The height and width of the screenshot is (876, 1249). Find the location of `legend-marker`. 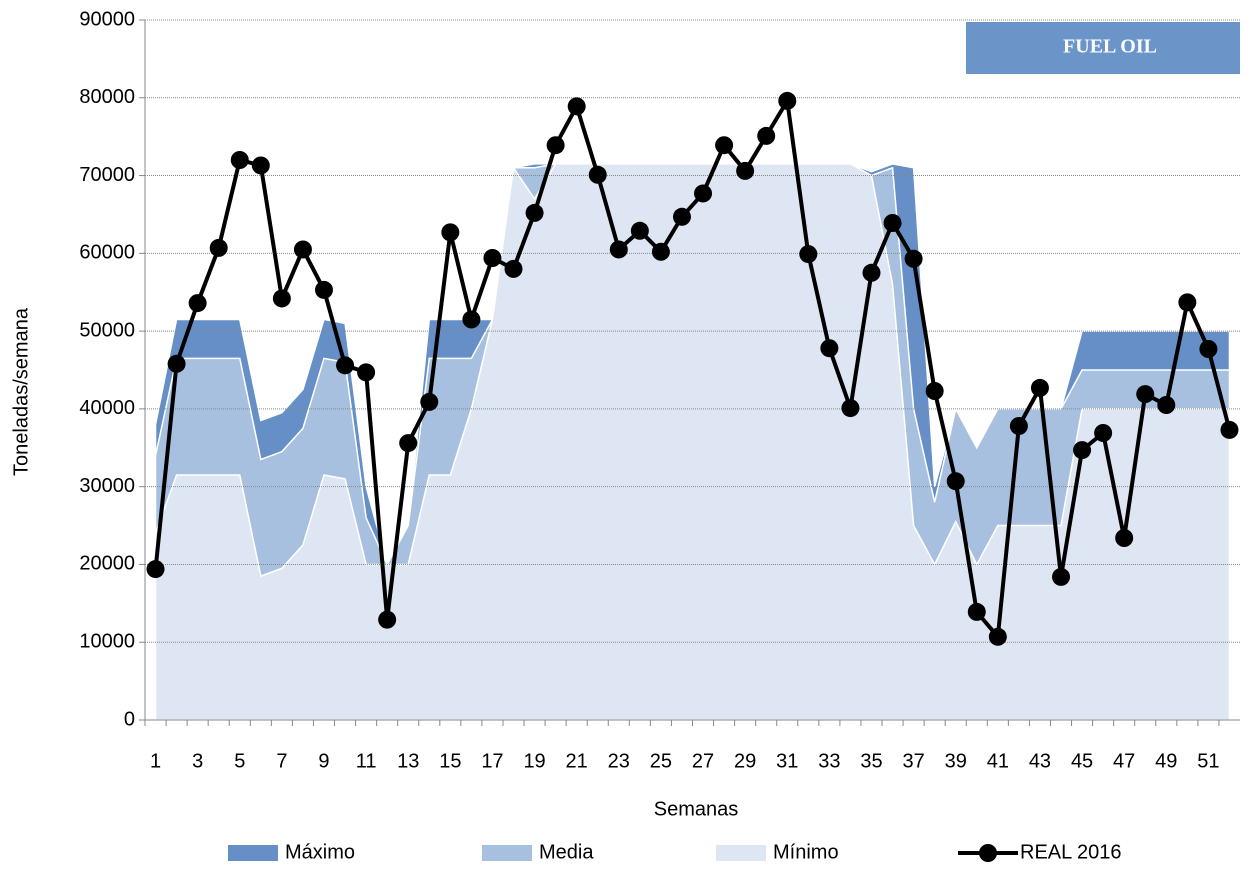

legend-marker is located at coordinates (988, 853).